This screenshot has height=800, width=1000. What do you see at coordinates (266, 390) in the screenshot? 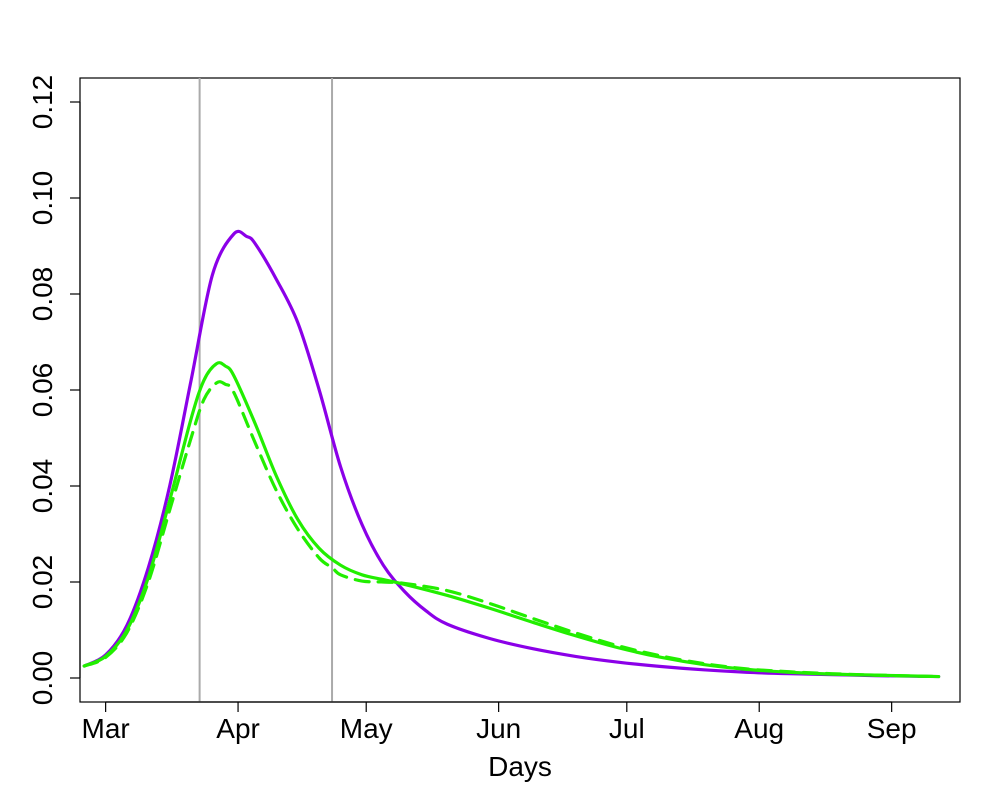
I see `reference-lines` at bounding box center [266, 390].